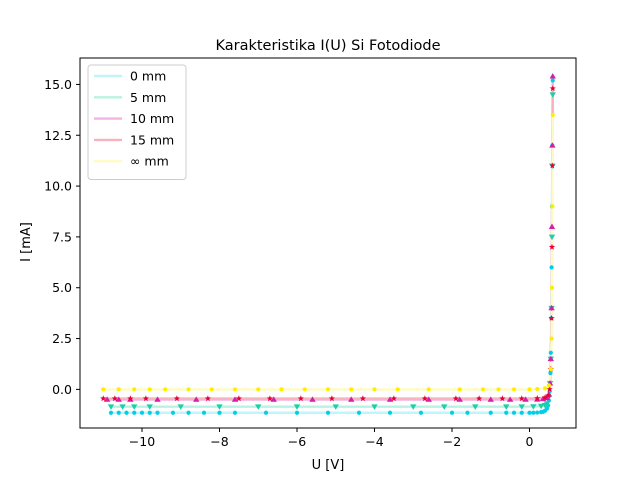 The height and width of the screenshot is (480, 640). Describe the element at coordinates (62, 236) in the screenshot. I see `y-tick-label: 7.5` at that location.